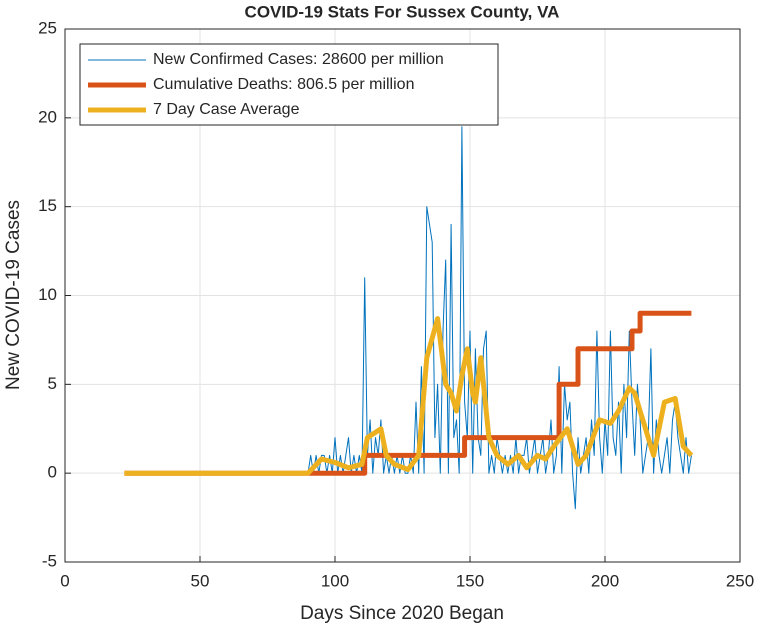 This screenshot has height=635, width=761. Describe the element at coordinates (47, 116) in the screenshot. I see `y-tick-label: 20` at that location.